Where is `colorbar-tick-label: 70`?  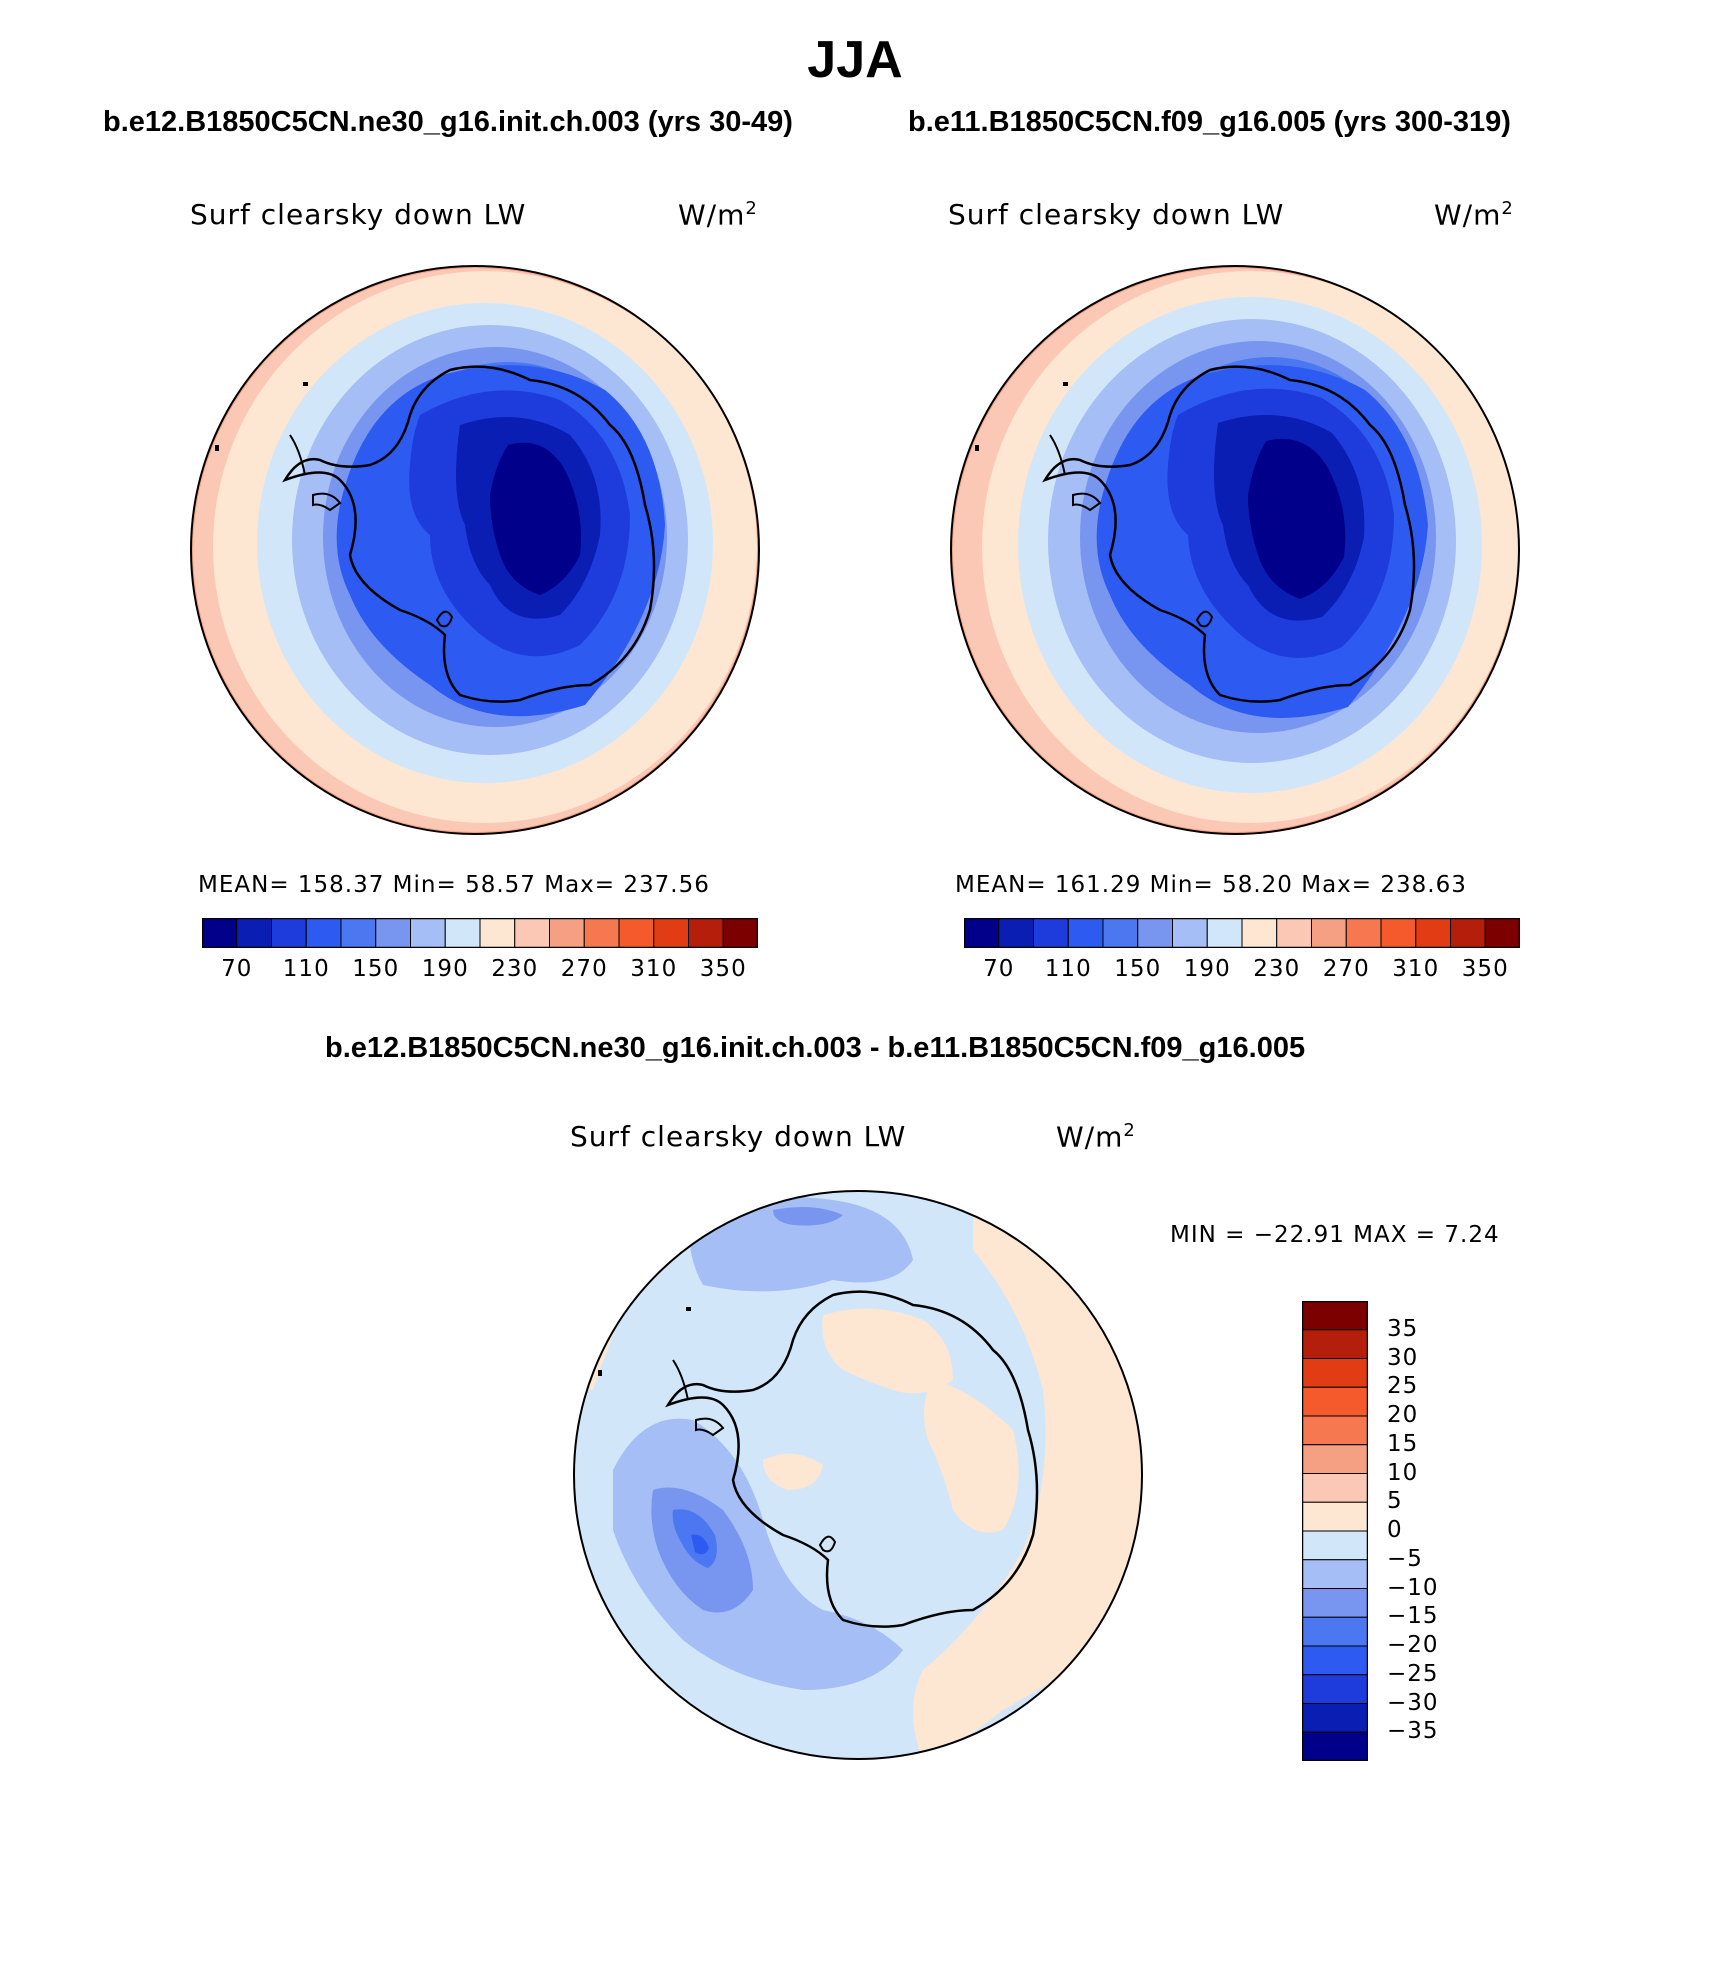 colorbar-tick-label: 70 is located at coordinates (999, 969).